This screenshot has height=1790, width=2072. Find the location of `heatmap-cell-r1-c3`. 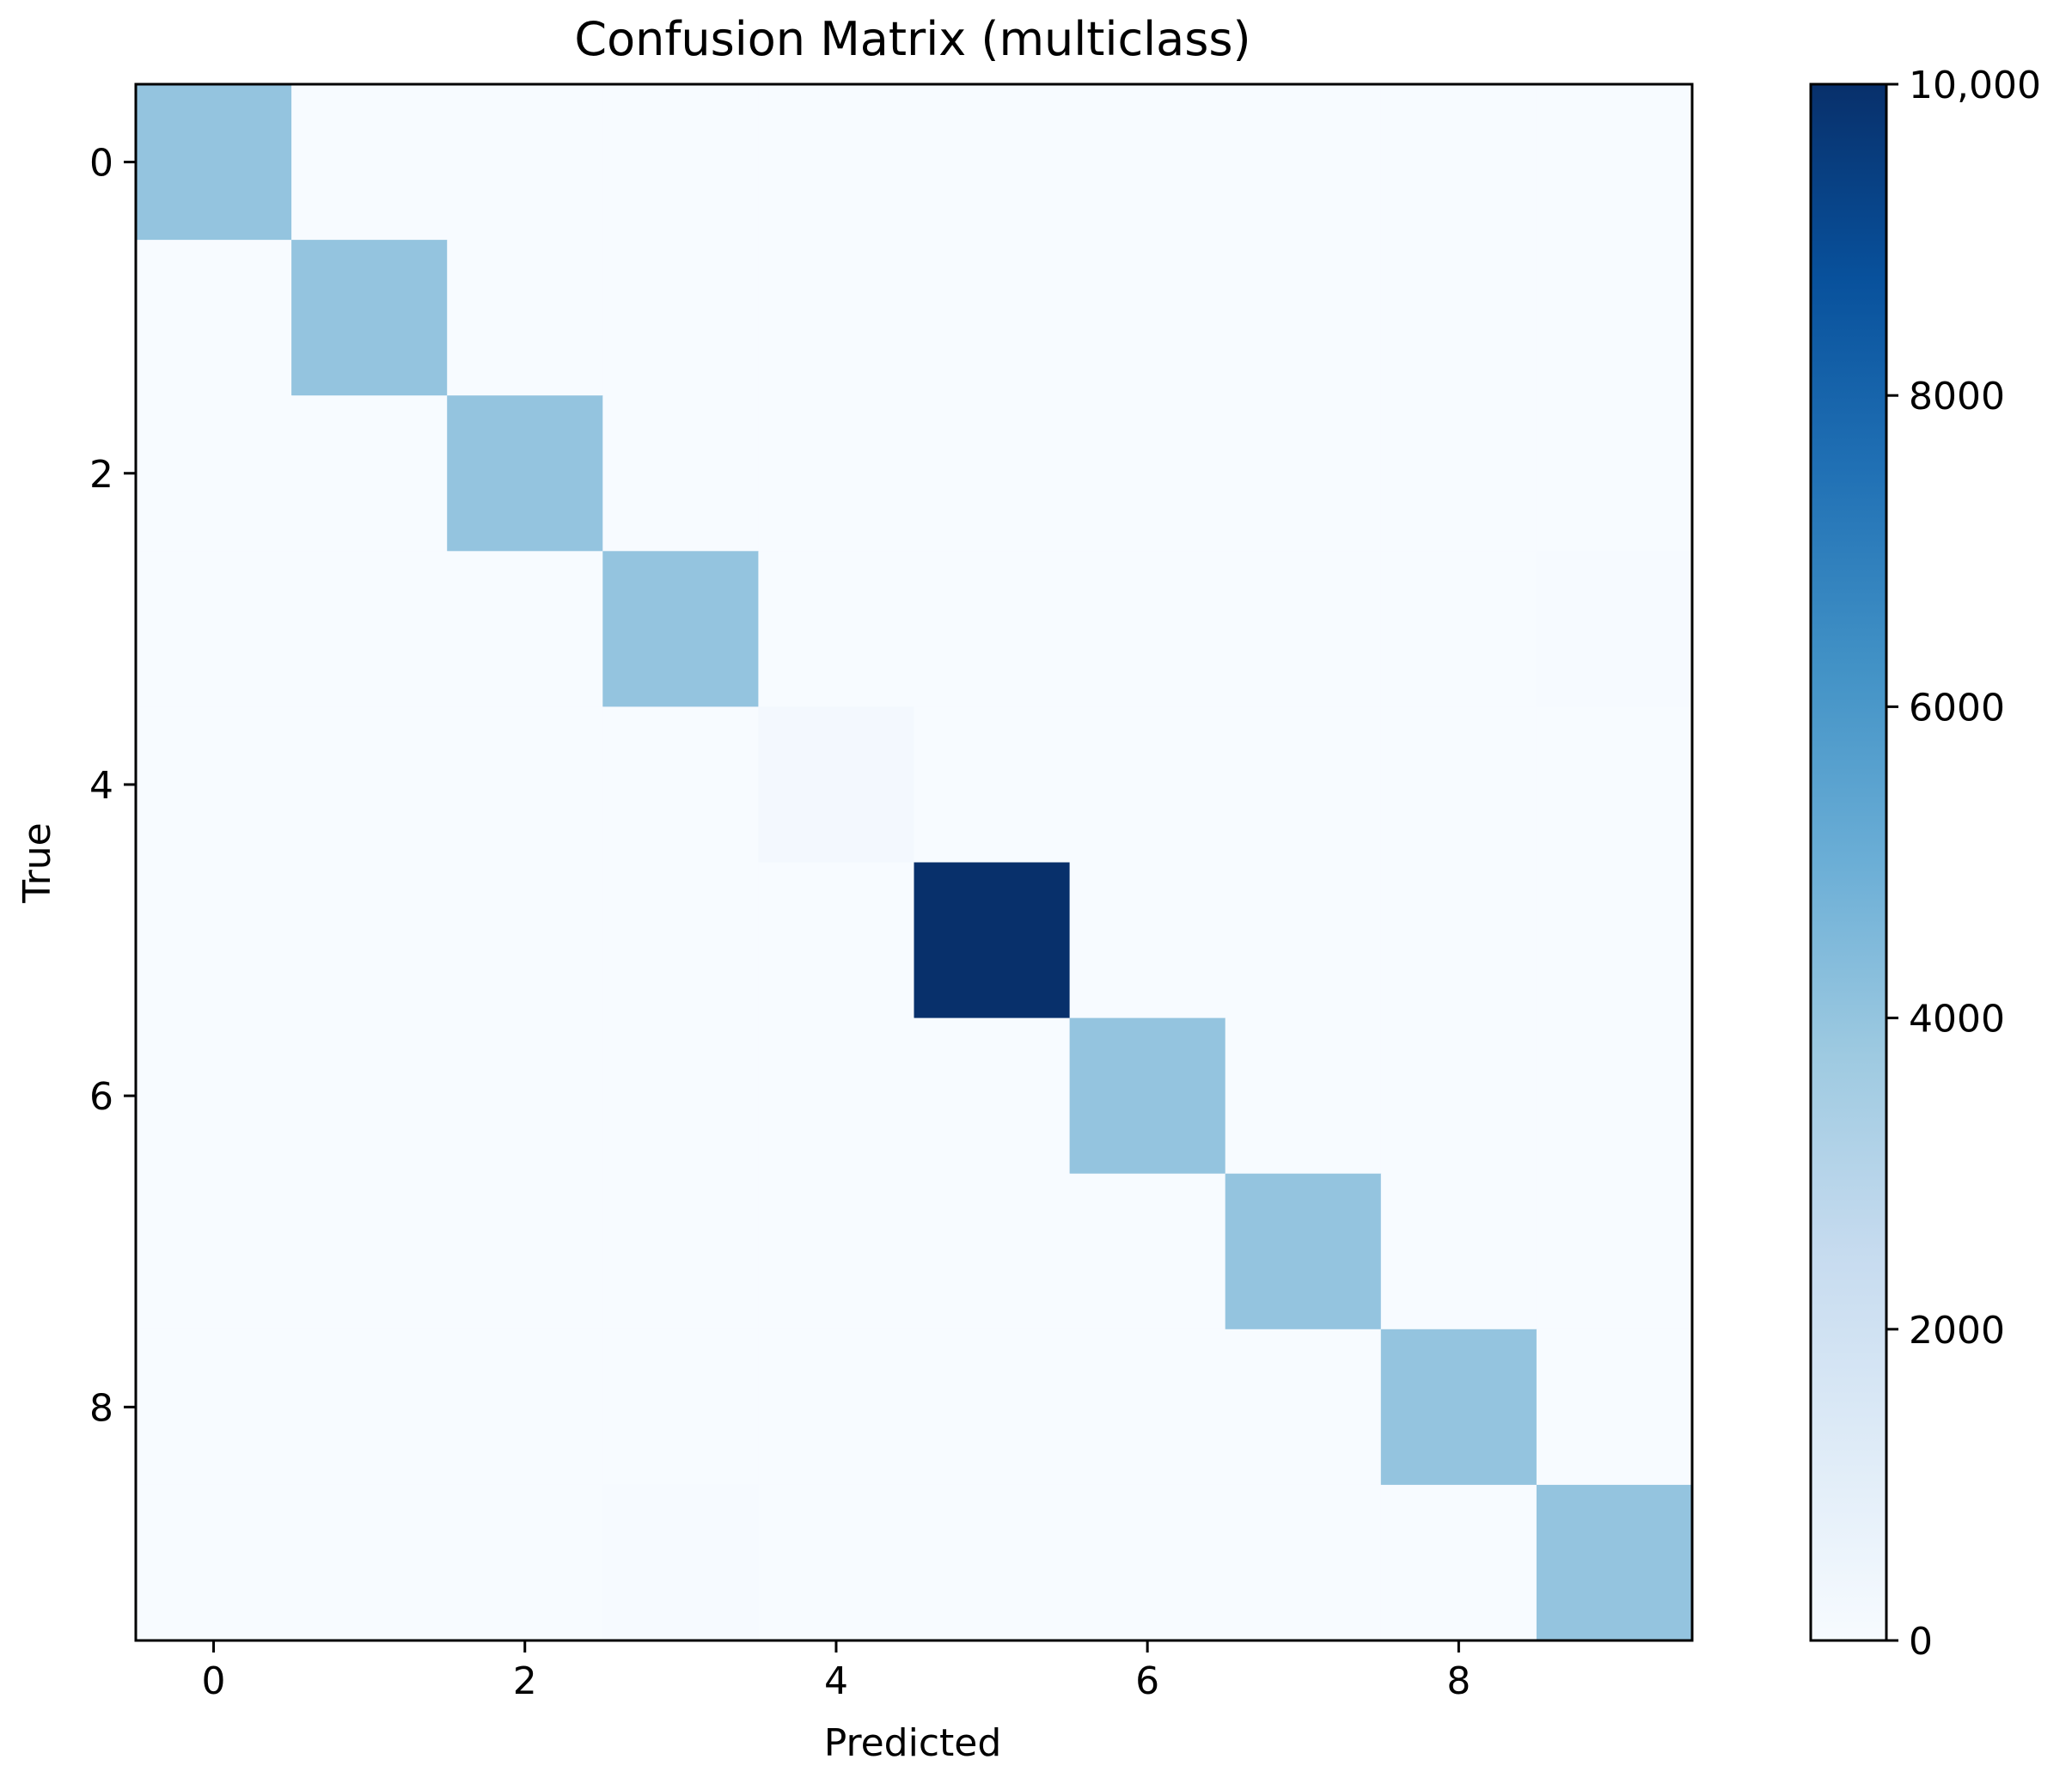

heatmap-cell-r1-c3 is located at coordinates (680, 318).